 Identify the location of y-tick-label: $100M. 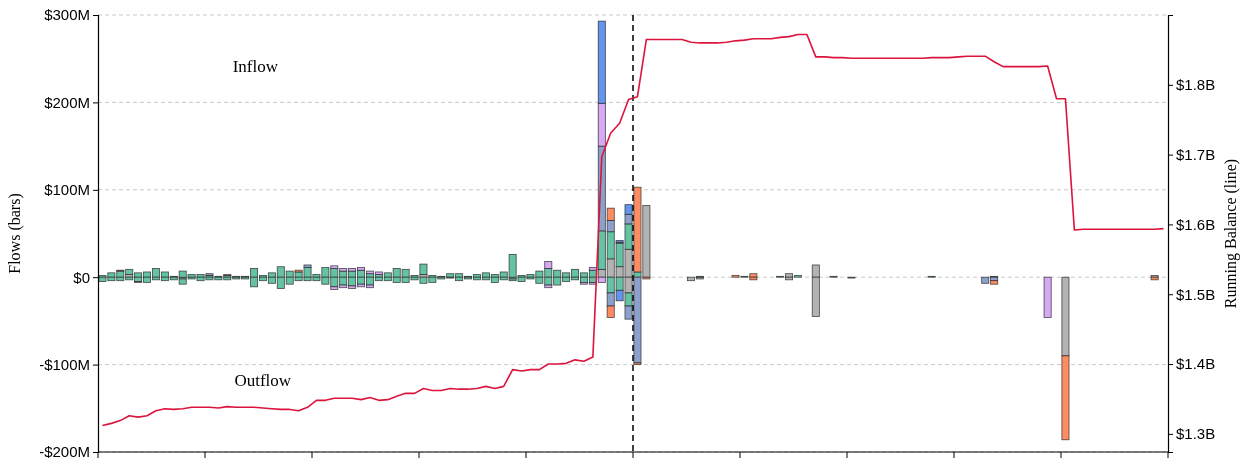
(67, 190).